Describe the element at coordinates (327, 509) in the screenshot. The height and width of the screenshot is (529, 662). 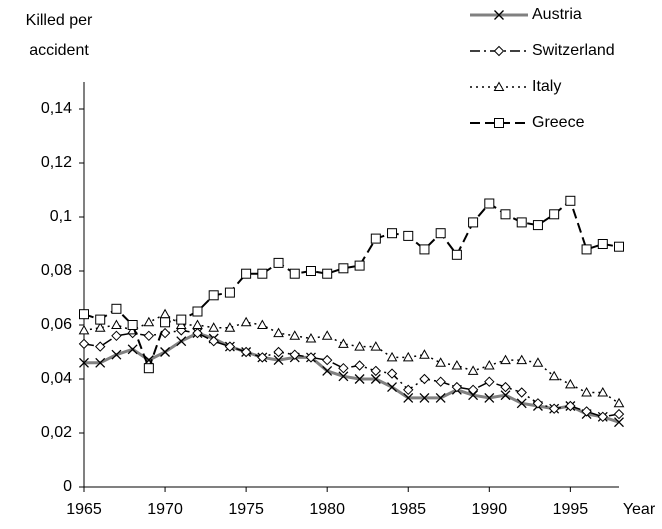
I see `x-tick-label: 1980` at that location.